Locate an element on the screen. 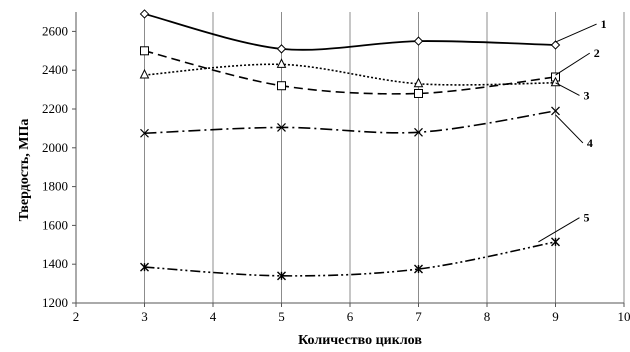 This screenshot has width=630, height=352. series-label-3: 3 is located at coordinates (586, 95).